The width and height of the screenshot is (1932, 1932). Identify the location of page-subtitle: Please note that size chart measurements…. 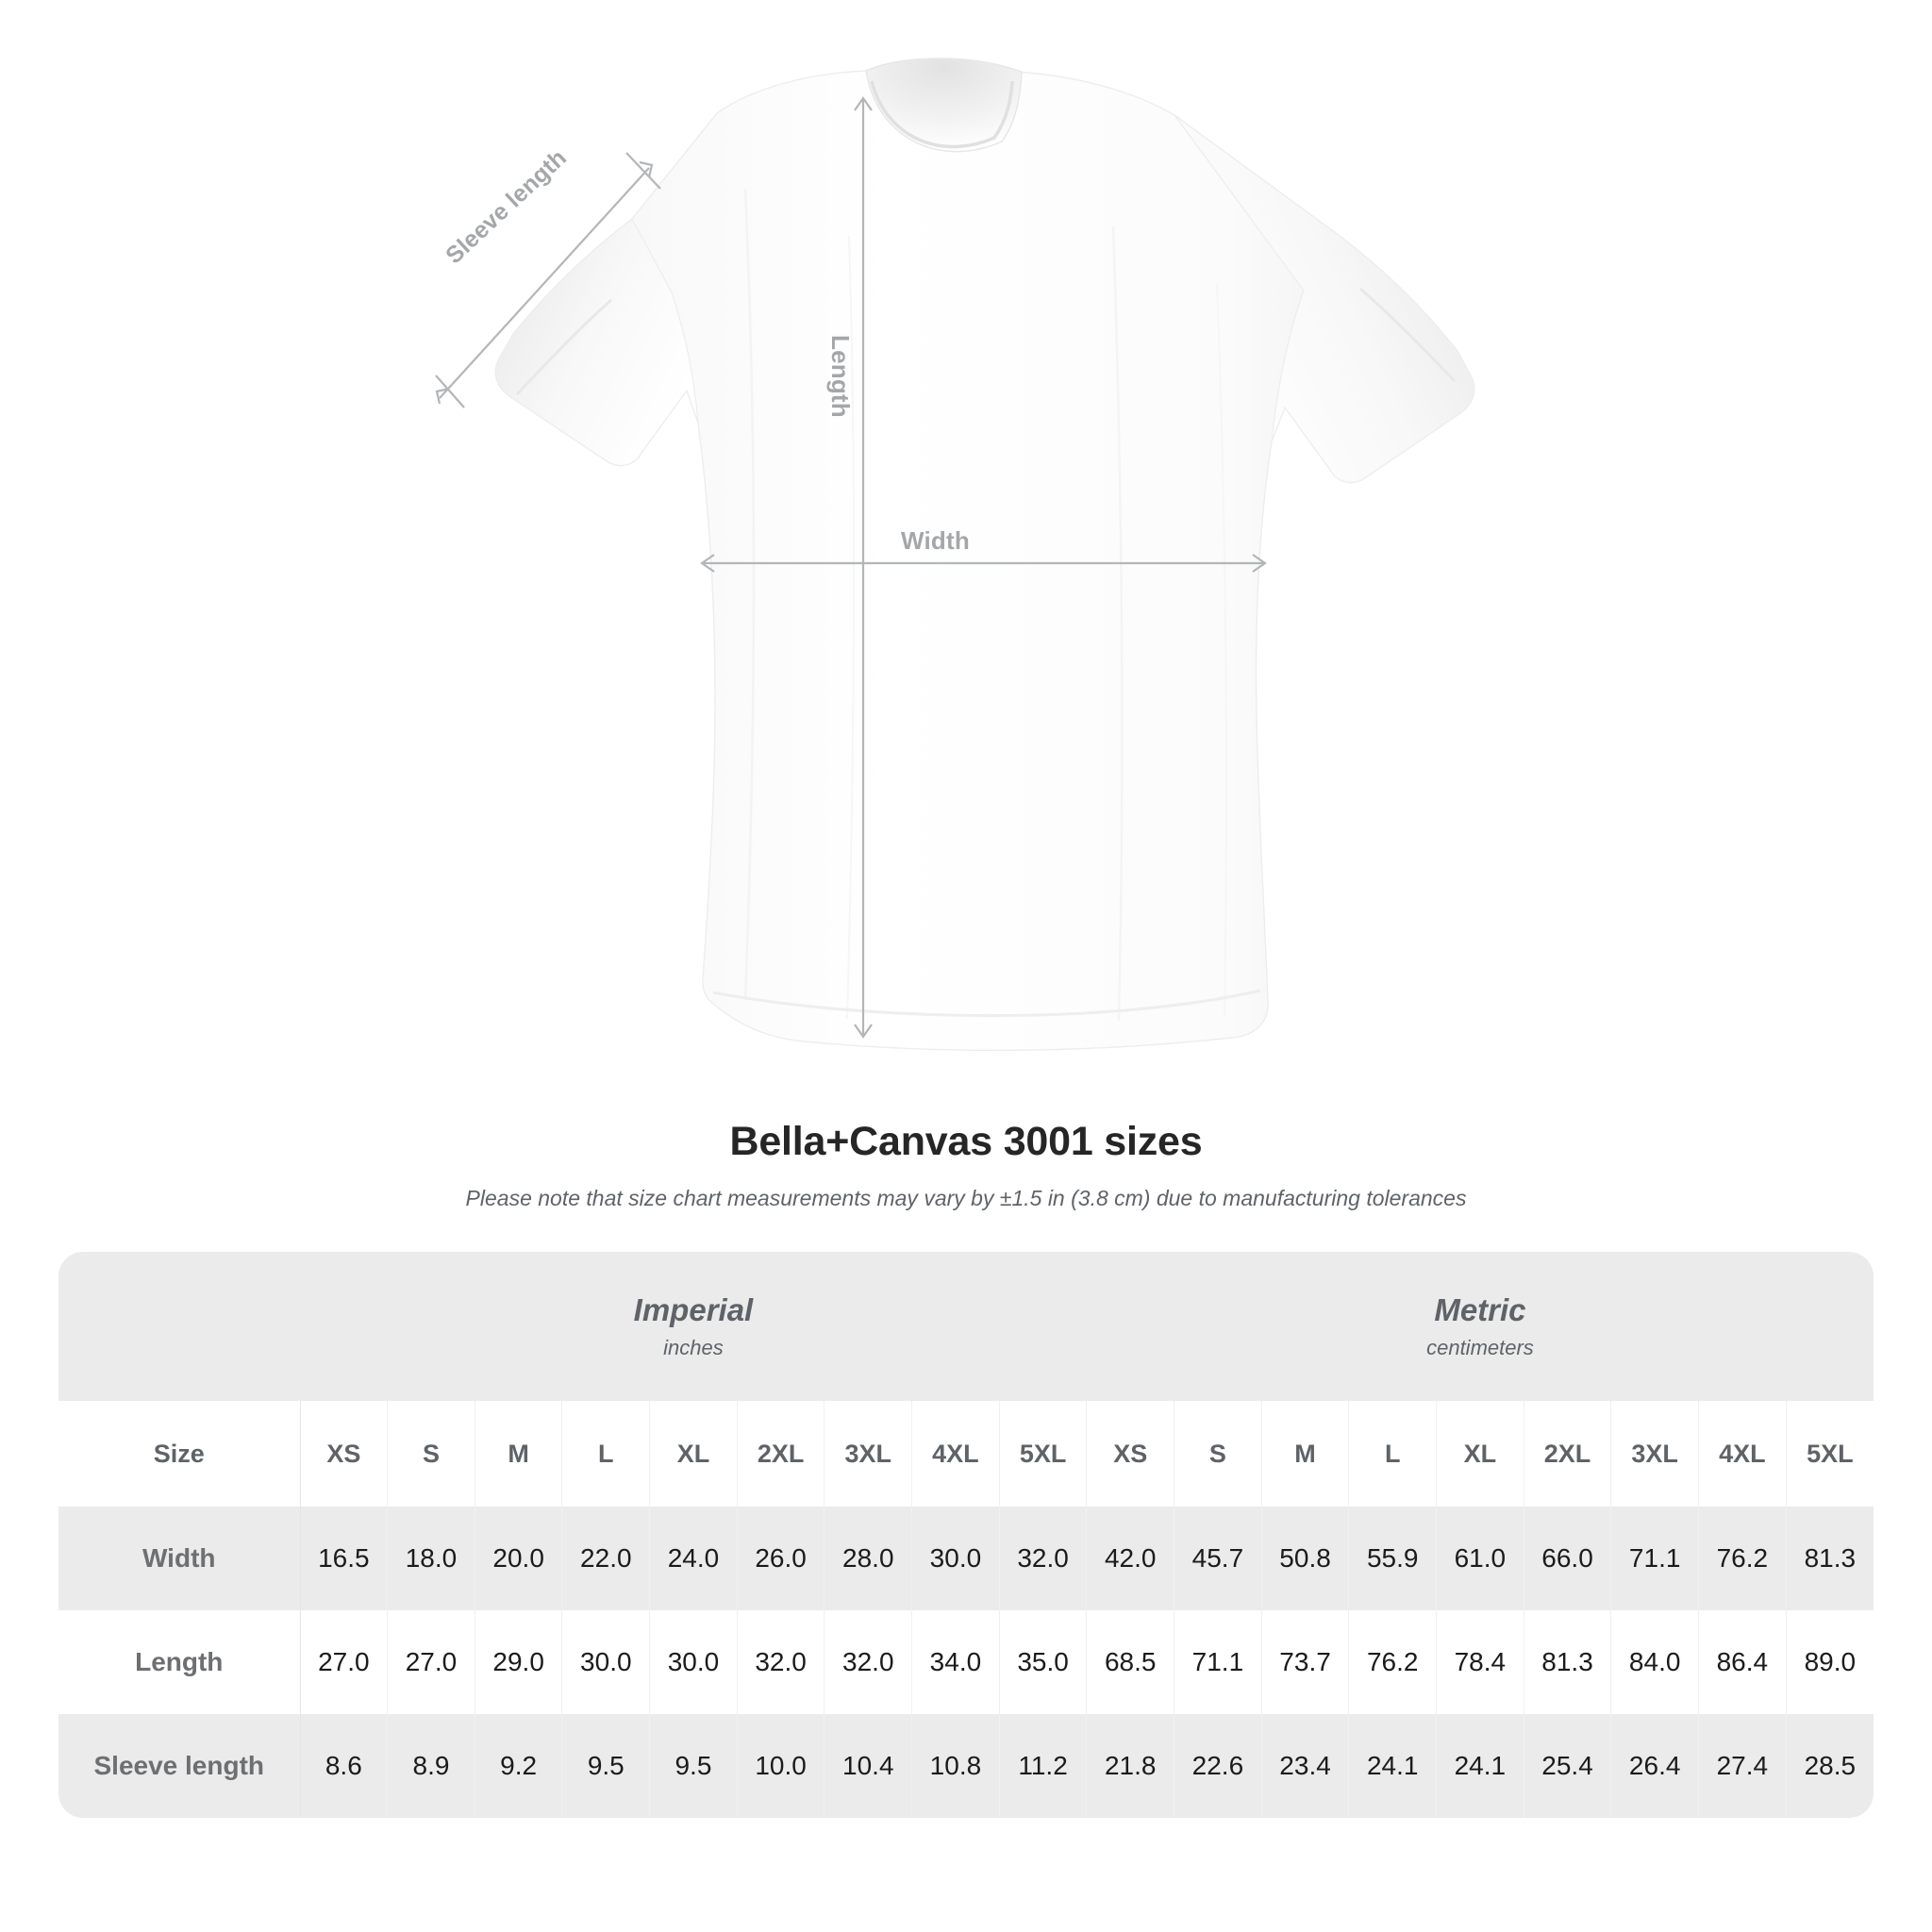
(966, 1199).